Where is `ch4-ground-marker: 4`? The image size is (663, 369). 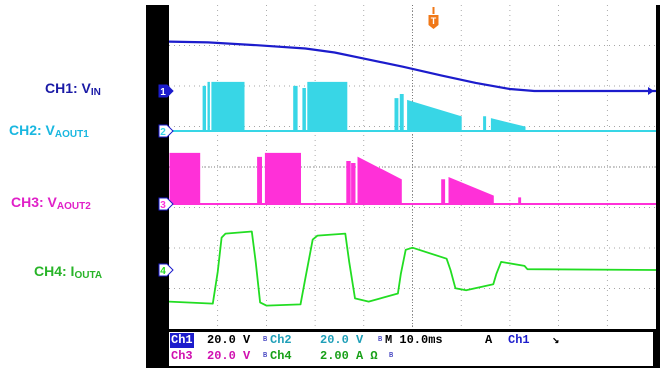
ch4-ground-marker: 4 is located at coordinates (166, 270).